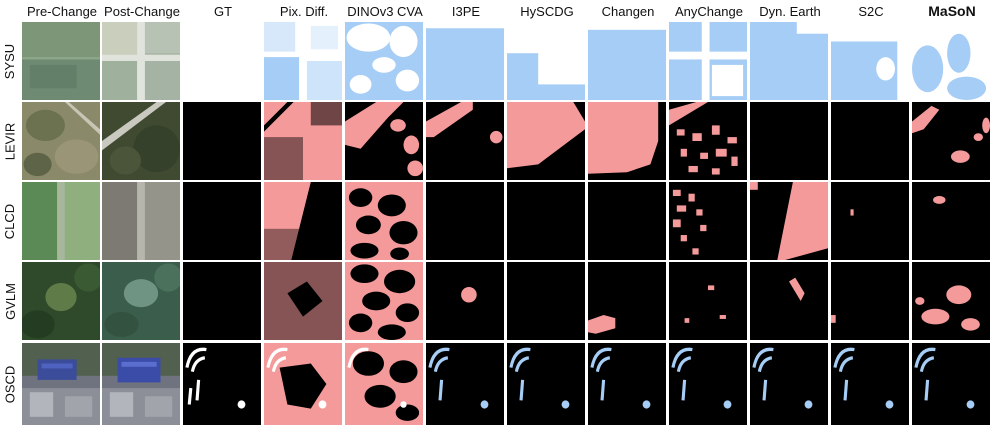 Image resolution: width=996 pixels, height=427 pixels. I want to click on gvlm-dinov3-cva-mask, so click(384, 301).